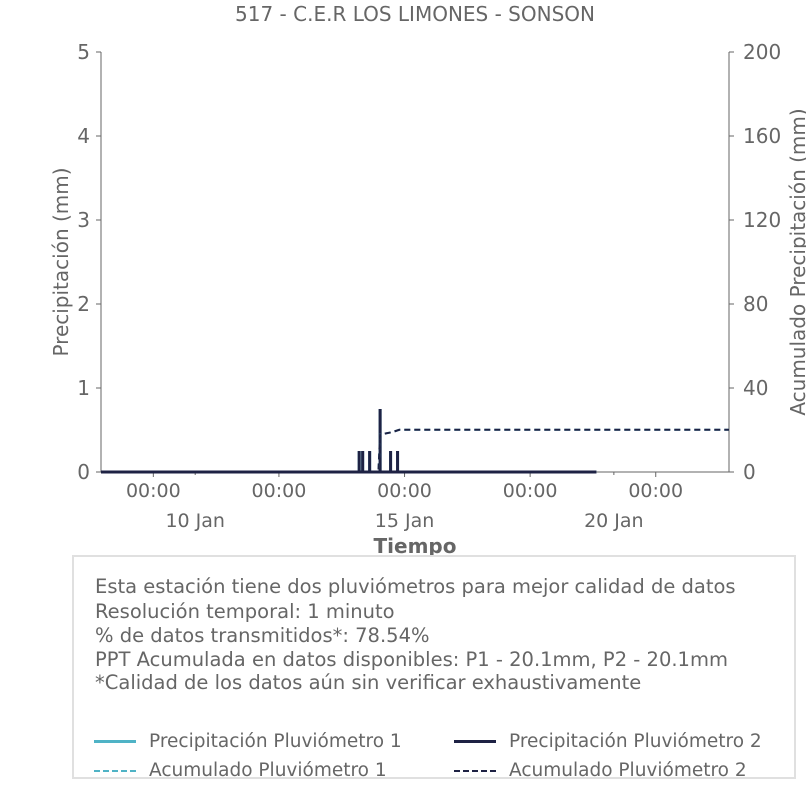 The image size is (806, 806). What do you see at coordinates (749, 472) in the screenshot?
I see `y2-tick-label: 0` at bounding box center [749, 472].